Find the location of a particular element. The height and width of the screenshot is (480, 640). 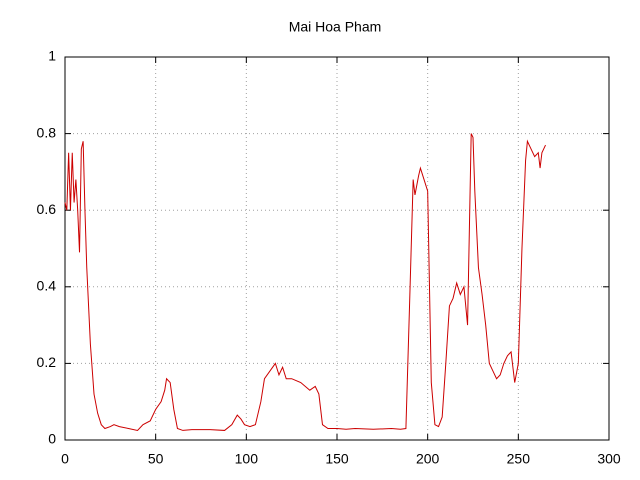

x-tick-label: 250 is located at coordinates (519, 459).